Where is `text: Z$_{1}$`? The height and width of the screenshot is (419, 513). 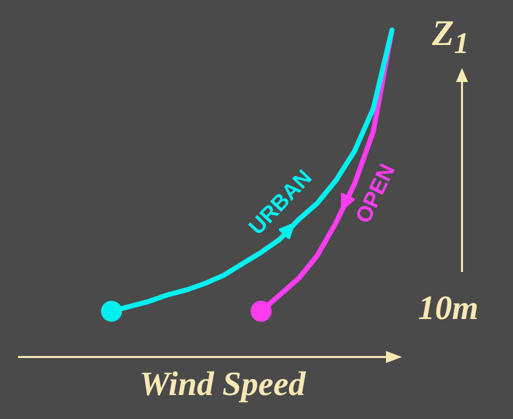 text: Z$_{1}$ is located at coordinates (450, 37).